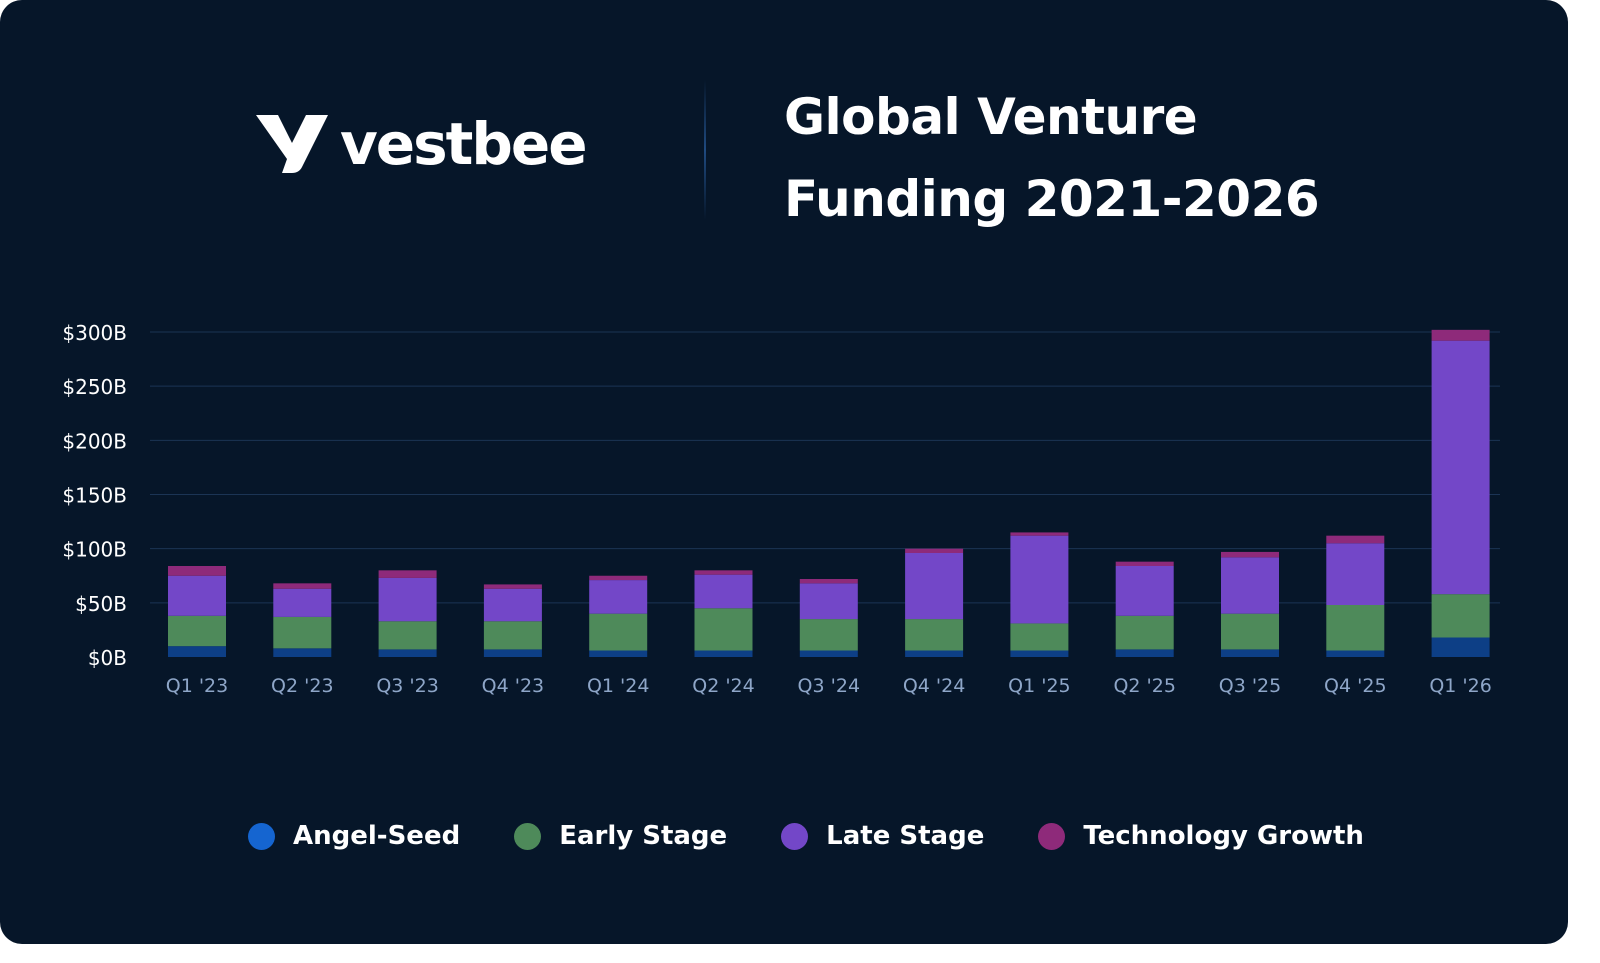  I want to click on legend-label: Angel-Seed, so click(377, 836).